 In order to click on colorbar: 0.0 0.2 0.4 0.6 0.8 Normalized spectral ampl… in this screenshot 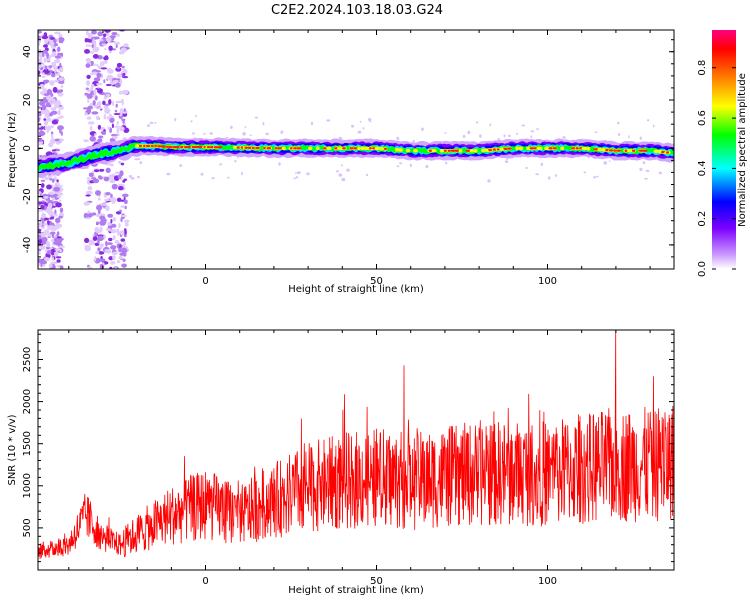, I will do `click(722, 153)`.